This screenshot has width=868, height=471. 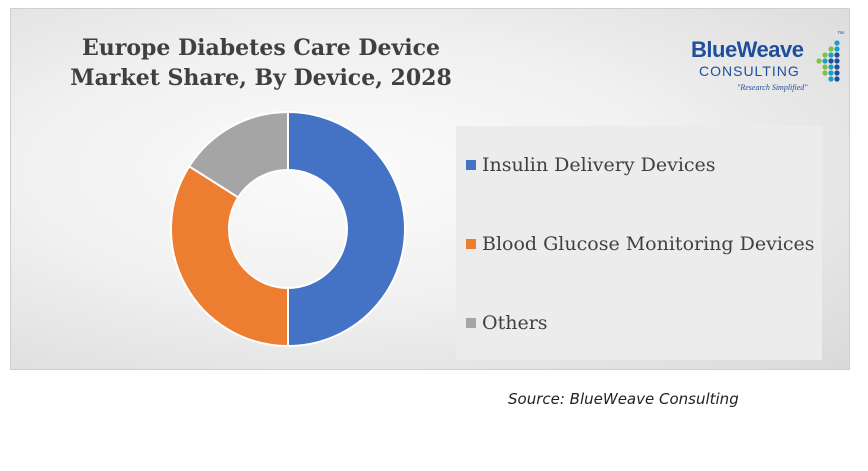 I want to click on logo-tagline: "Research Simplified", so click(x=772, y=87).